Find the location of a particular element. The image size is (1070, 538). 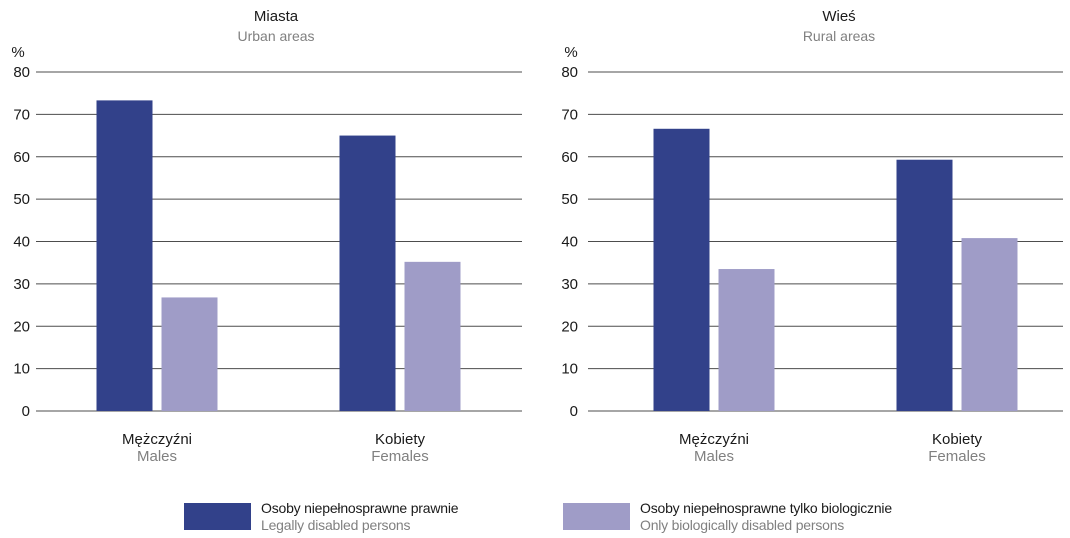

panel1-ytick-0: 0 is located at coordinates (26, 411).